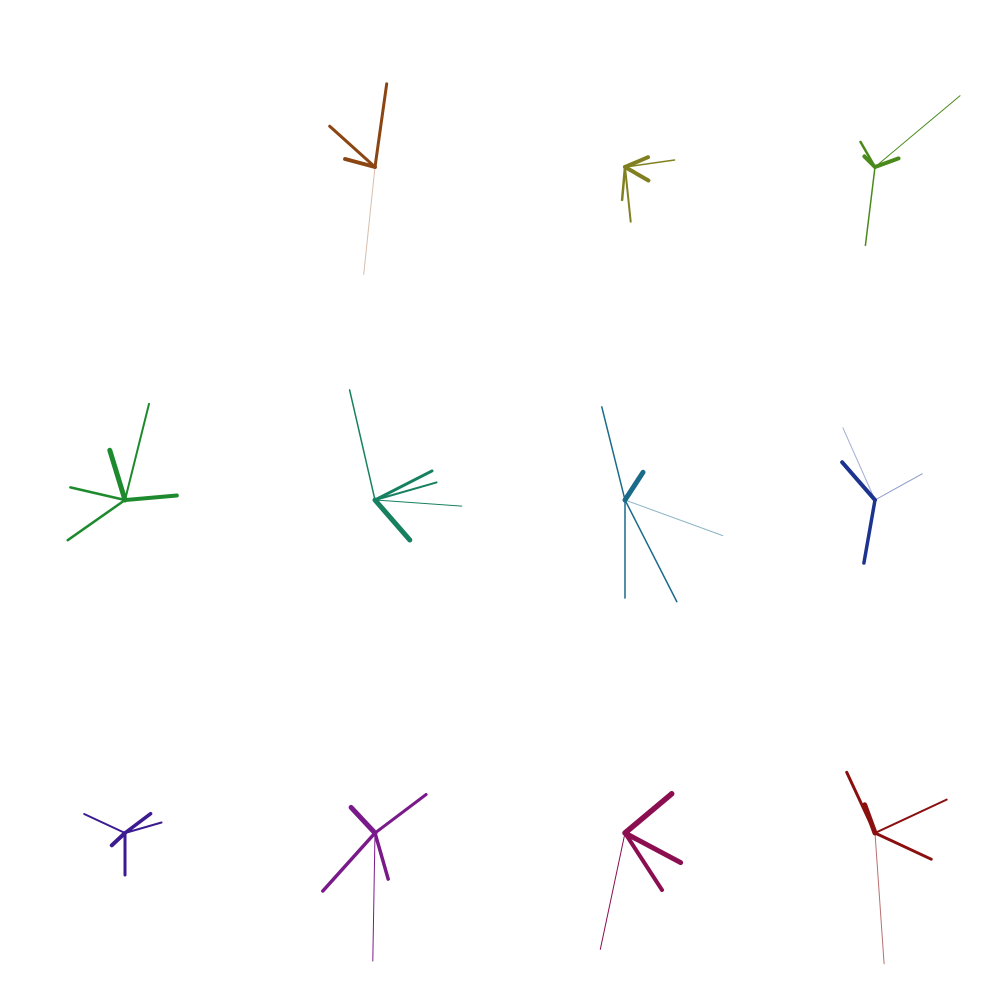 The image size is (1000, 1000). I want to click on glyph-teal-green, so click(406, 465).